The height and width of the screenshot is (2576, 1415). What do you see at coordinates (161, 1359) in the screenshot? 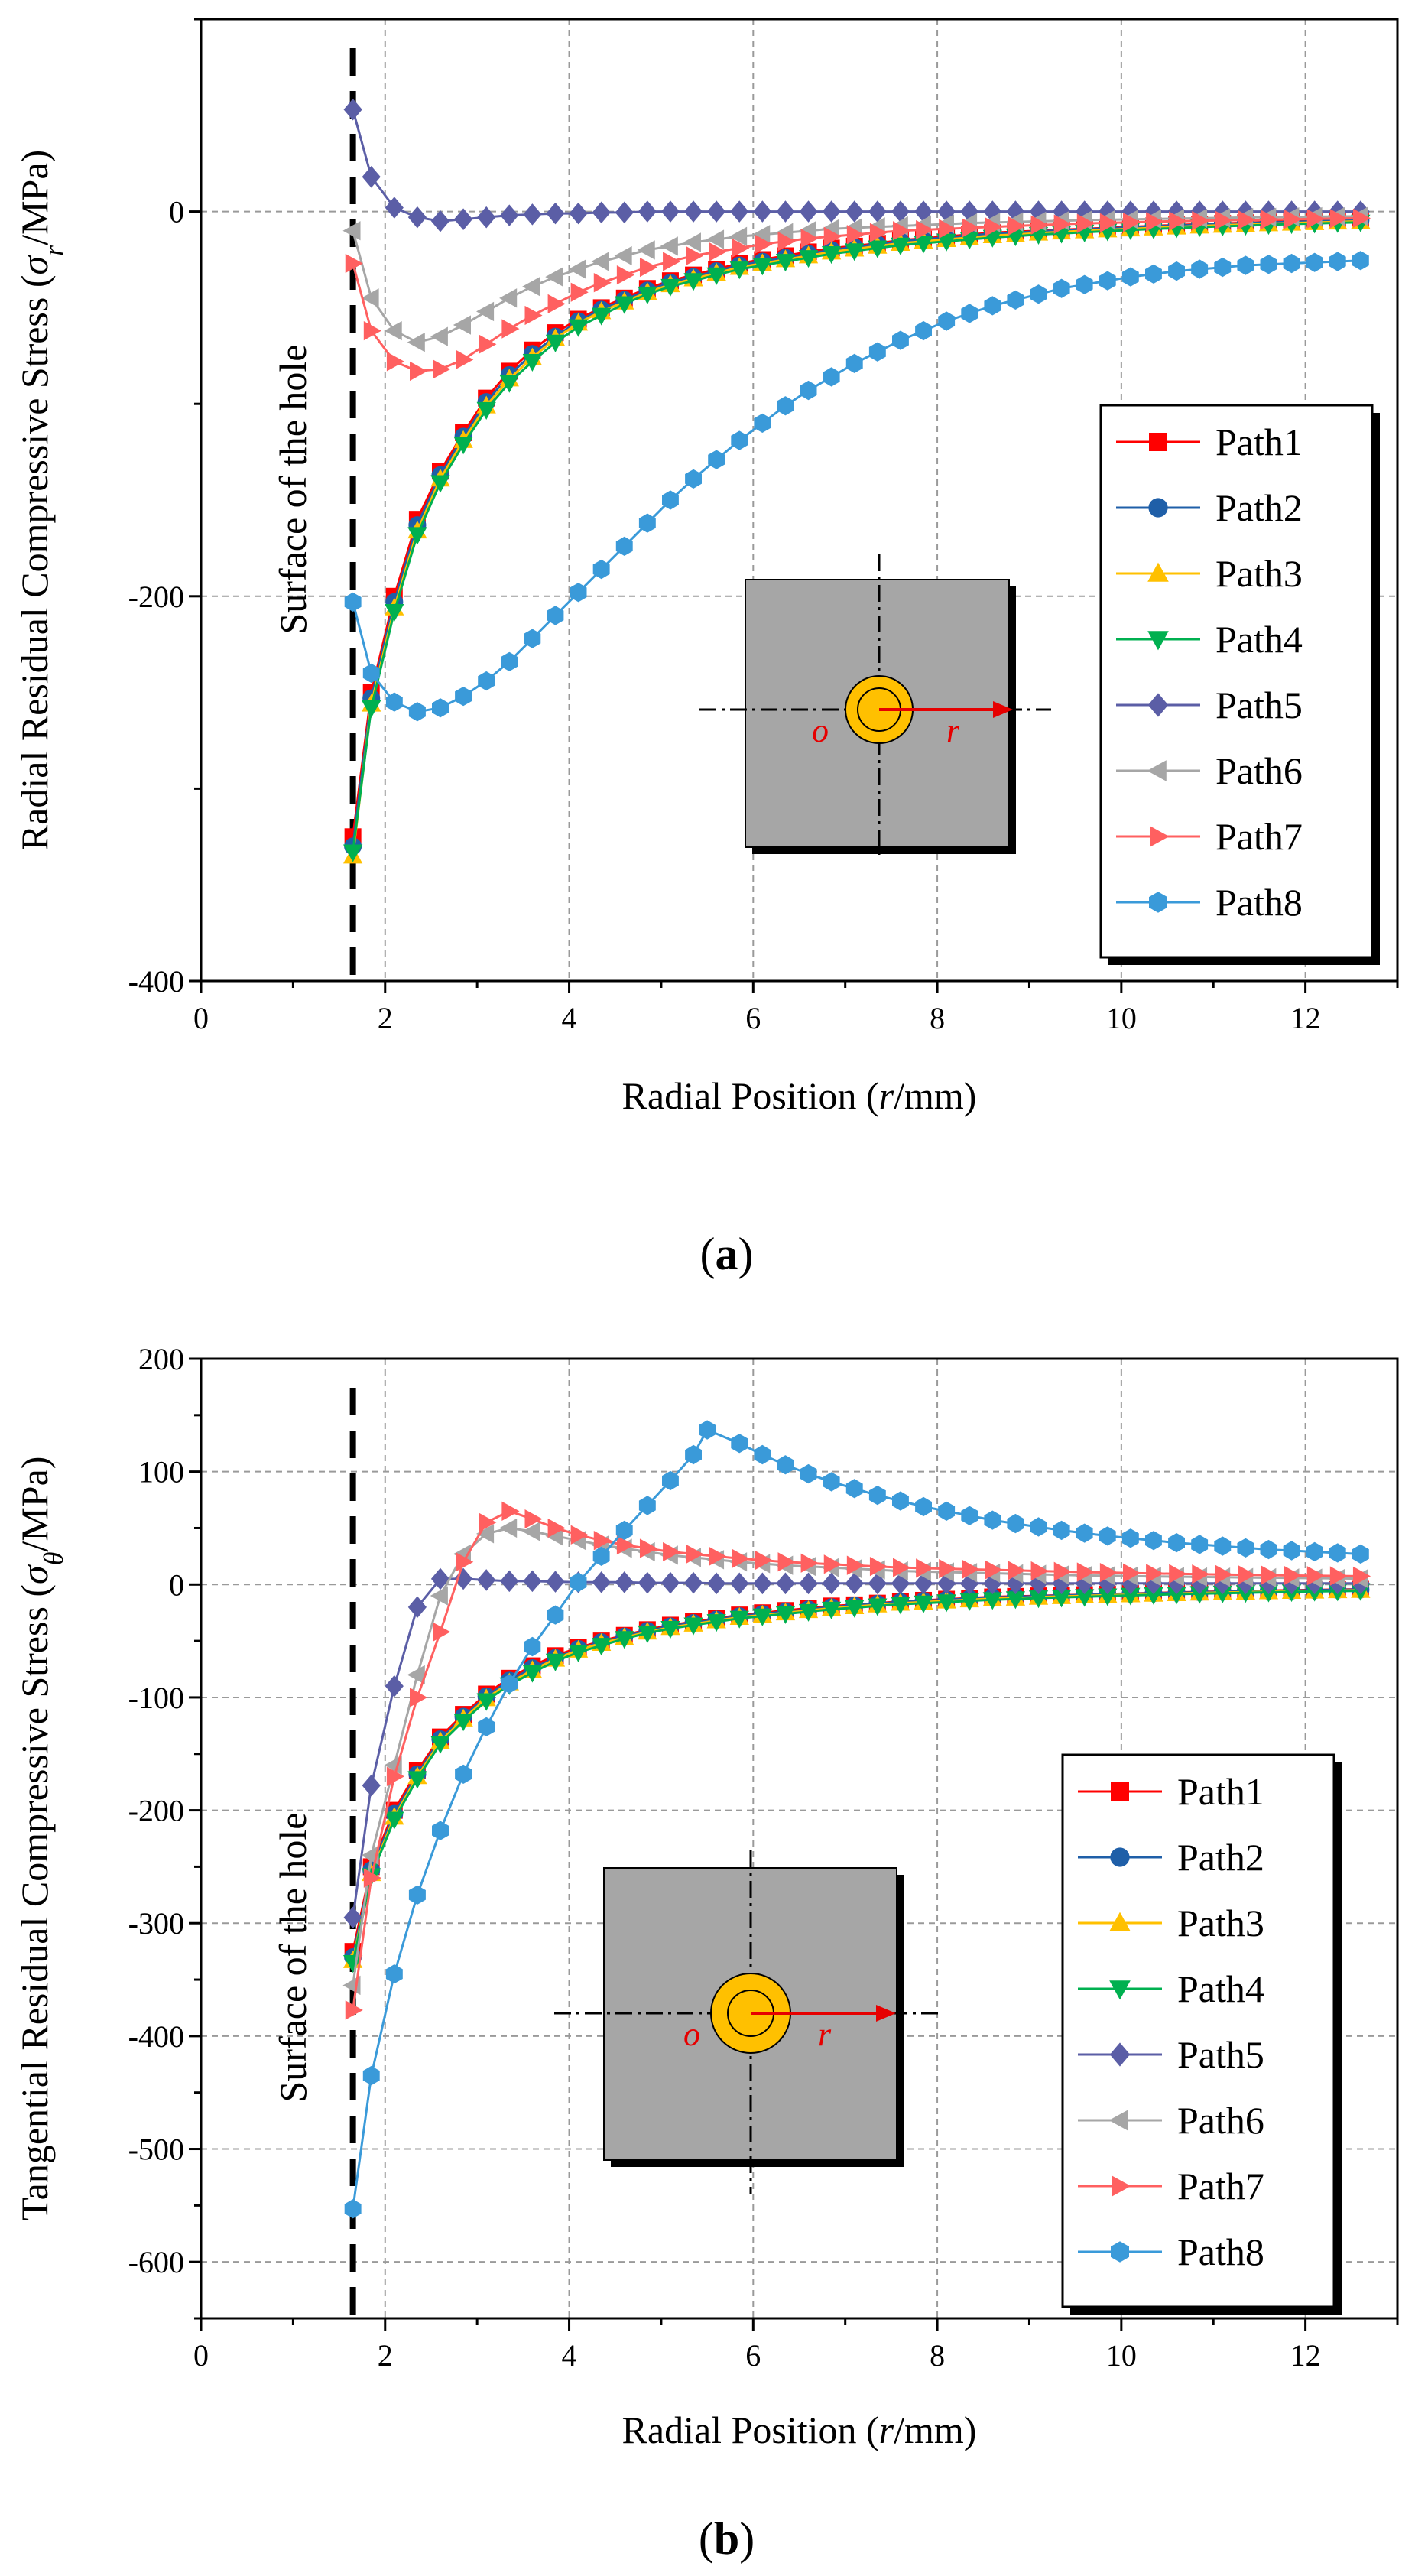
I see `y-tick-label: 200` at bounding box center [161, 1359].